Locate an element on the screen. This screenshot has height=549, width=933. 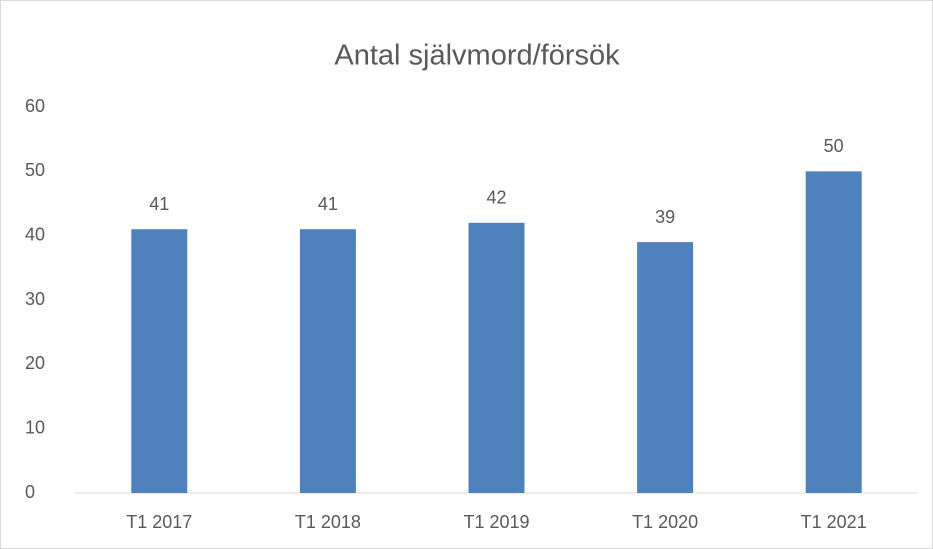
y-tick-label: 20 is located at coordinates (35, 363).